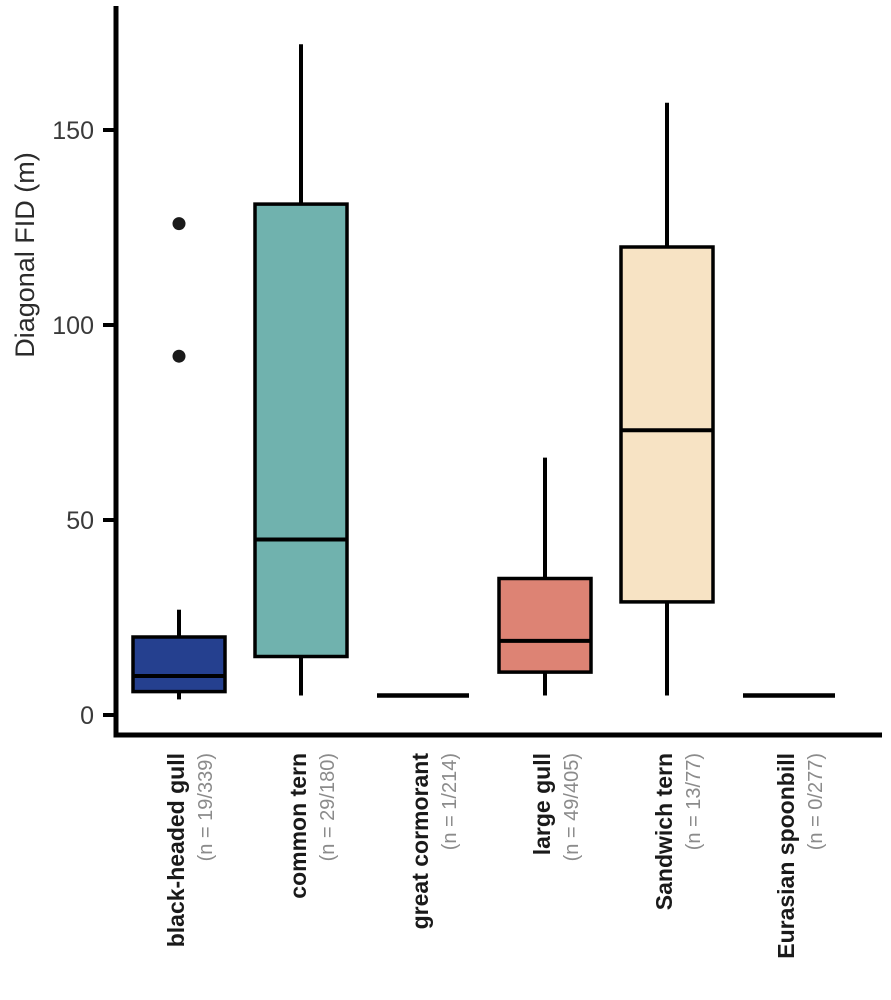  I want to click on x-category-n-label-black-headed-gull: (n = 19/339), so click(206, 807).